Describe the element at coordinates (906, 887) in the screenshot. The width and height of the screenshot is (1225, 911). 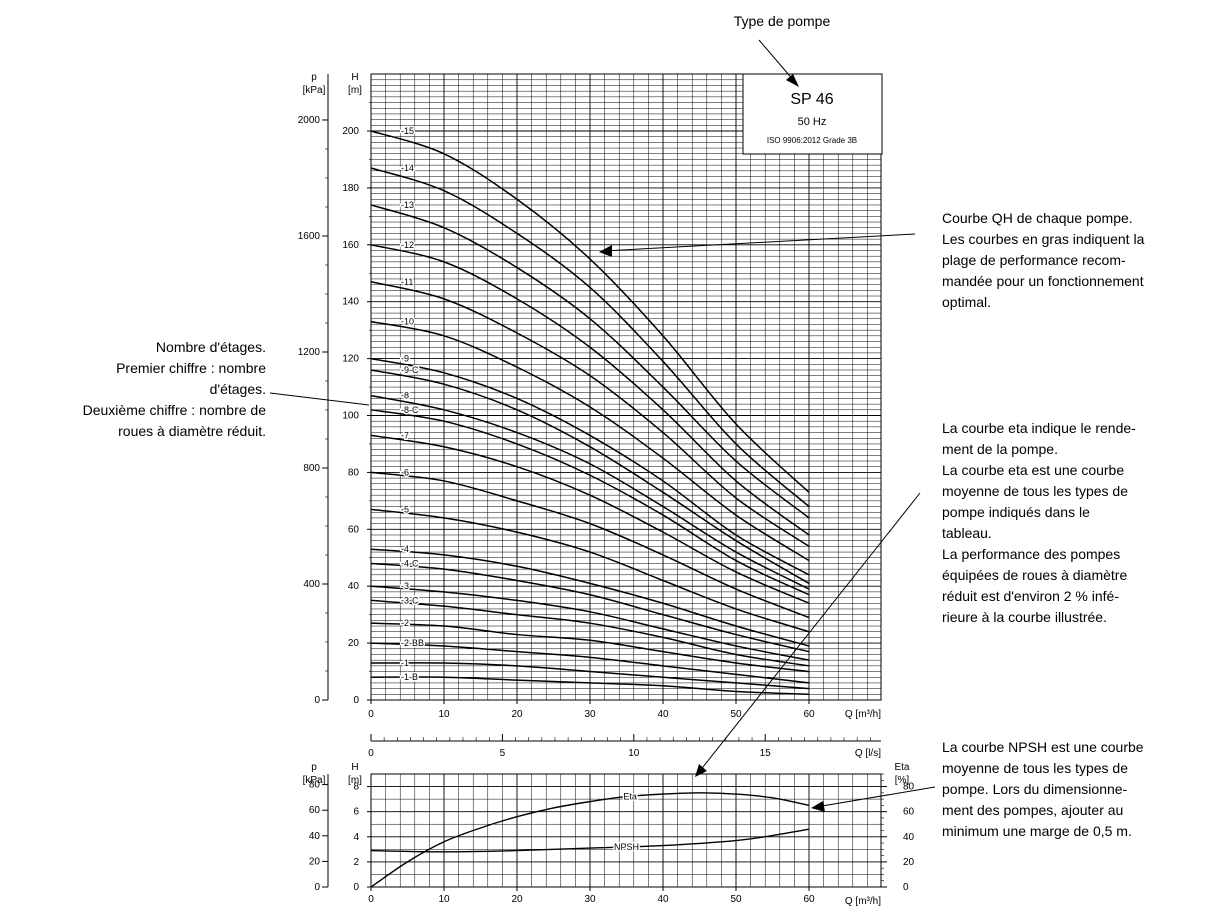
I see `eta-axis-tick-label: 0` at that location.